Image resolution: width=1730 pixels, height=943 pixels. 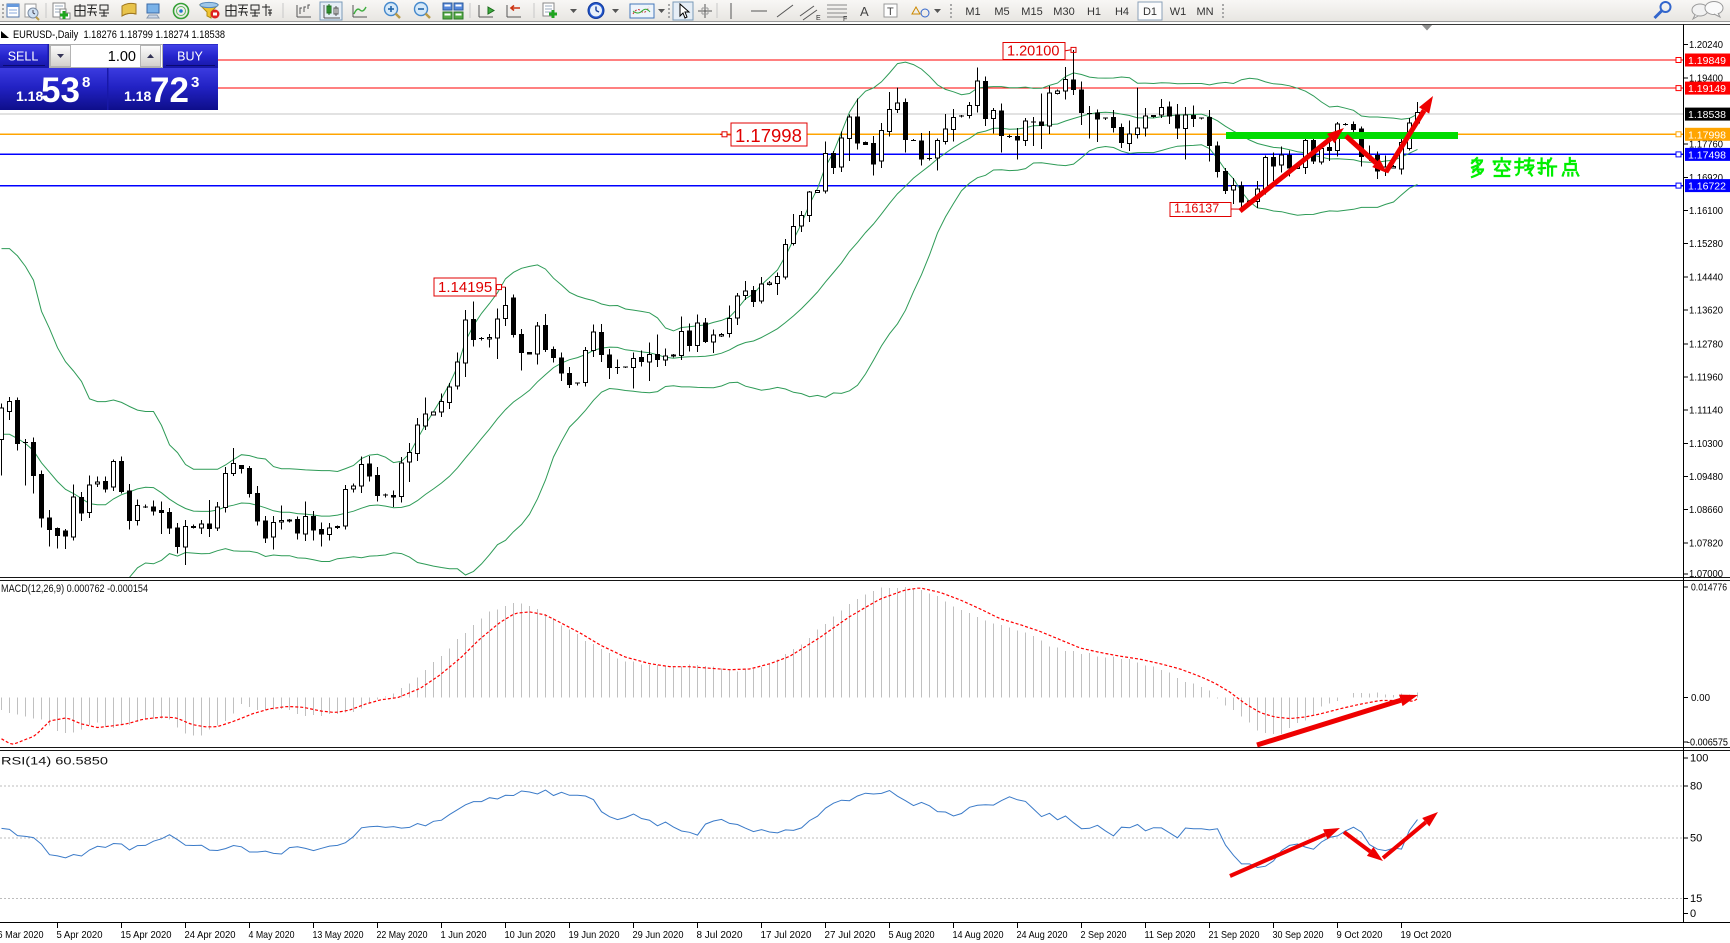 I want to click on svg-text: 10 Jun 2020, so click(x=530, y=935).